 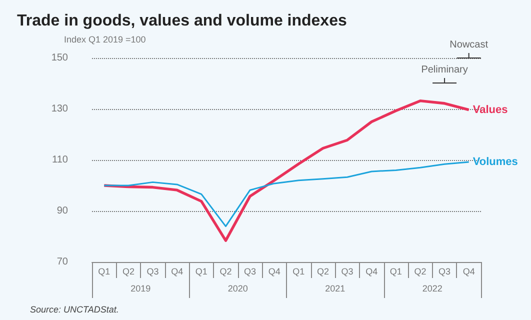 I want to click on y-tick-label: 150, so click(x=59, y=58).